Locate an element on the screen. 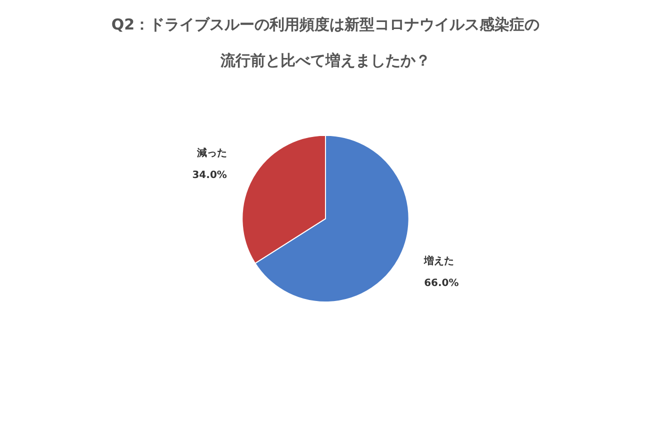 Image resolution: width=650 pixels, height=433 pixels. slice-label: 増えた is located at coordinates (438, 261).